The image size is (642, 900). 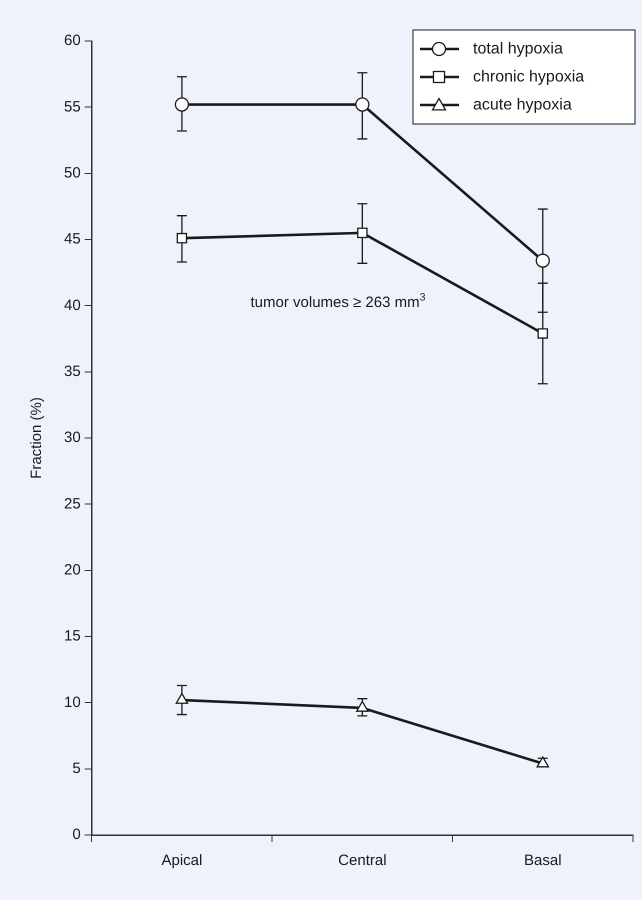 What do you see at coordinates (518, 49) in the screenshot?
I see `legend-label: total hypoxia` at bounding box center [518, 49].